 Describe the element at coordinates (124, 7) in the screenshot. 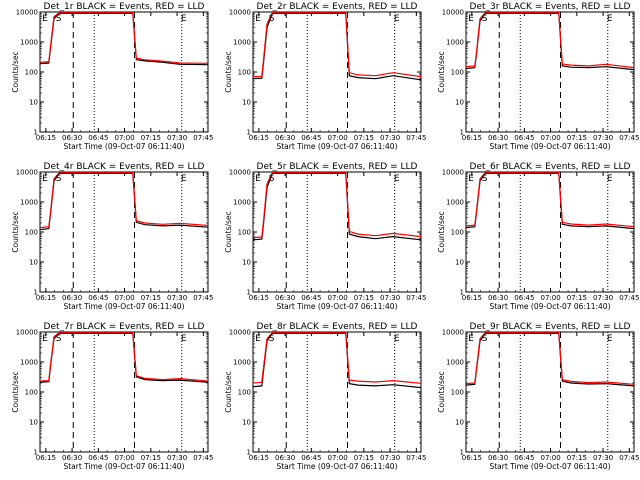

I see `panel-title: Det_1r BLACK = Events, RED = LLD` at that location.